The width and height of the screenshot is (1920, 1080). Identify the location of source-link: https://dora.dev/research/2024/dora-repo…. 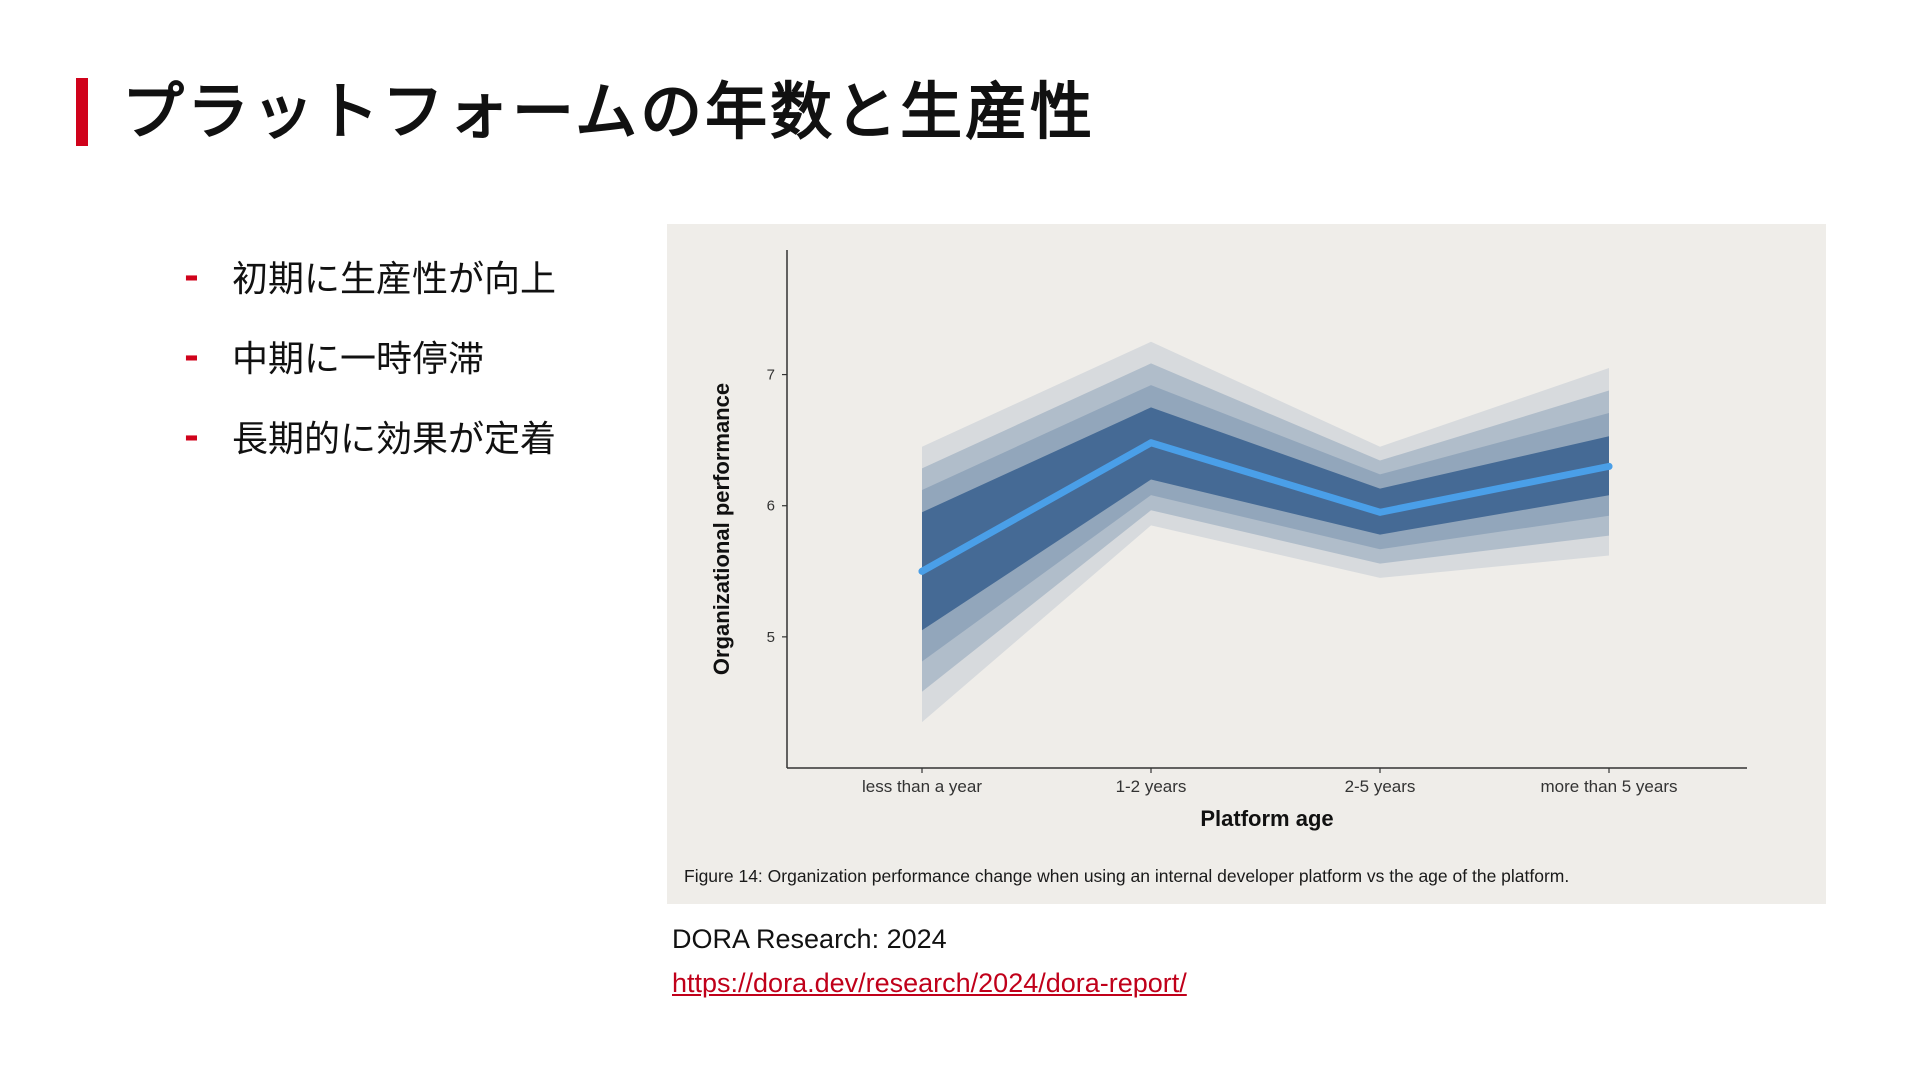
(929, 983).